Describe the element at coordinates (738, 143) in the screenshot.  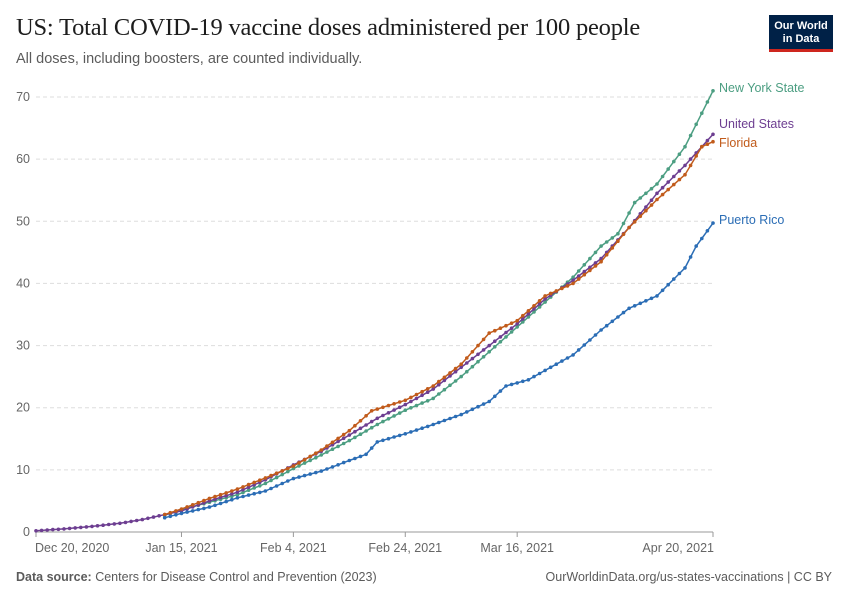
I see `series-label: Florida` at that location.